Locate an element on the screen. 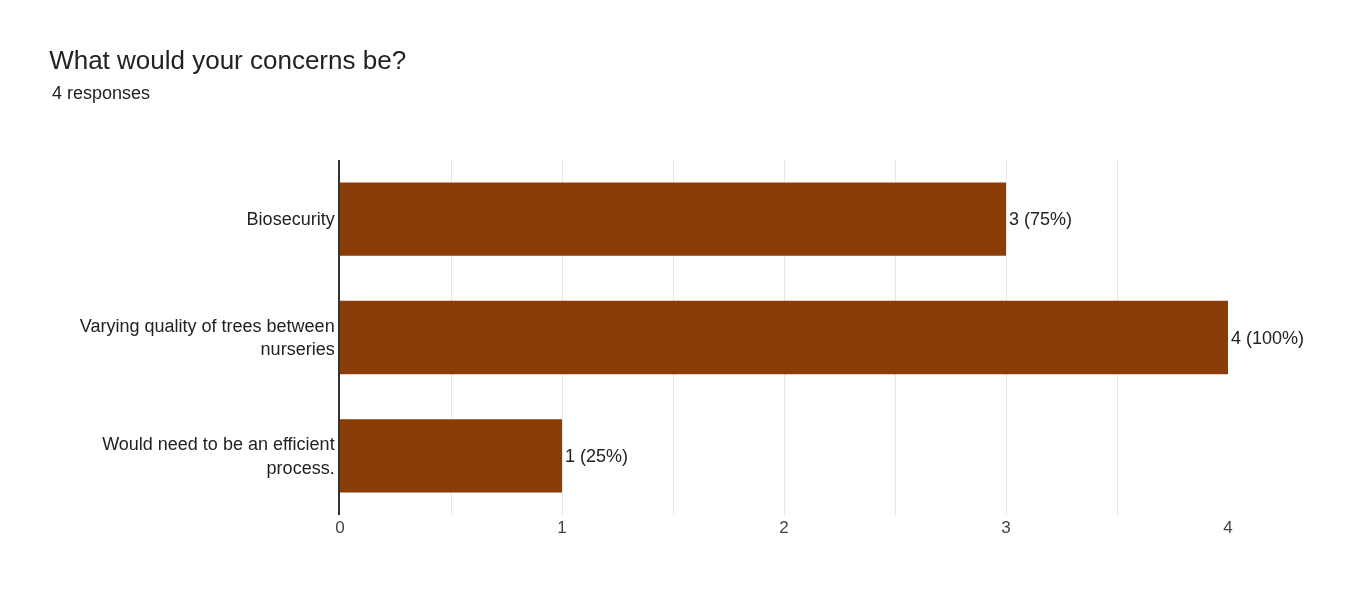  data-label: 3 (75%) is located at coordinates (1041, 219).